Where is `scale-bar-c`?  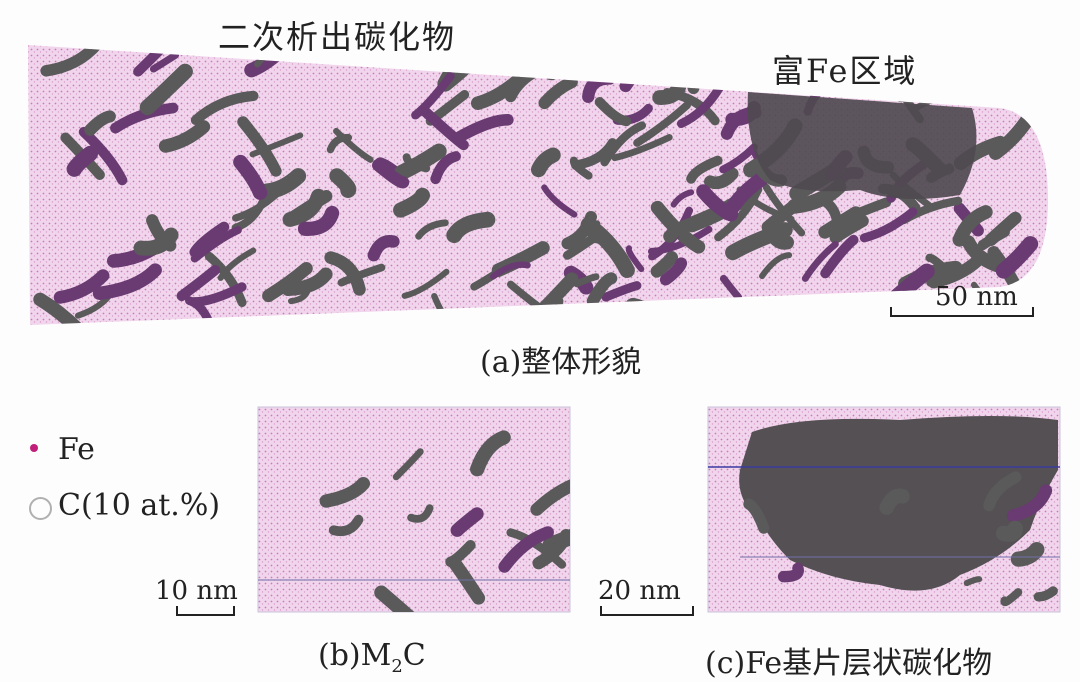
scale-bar-c is located at coordinates (647, 611).